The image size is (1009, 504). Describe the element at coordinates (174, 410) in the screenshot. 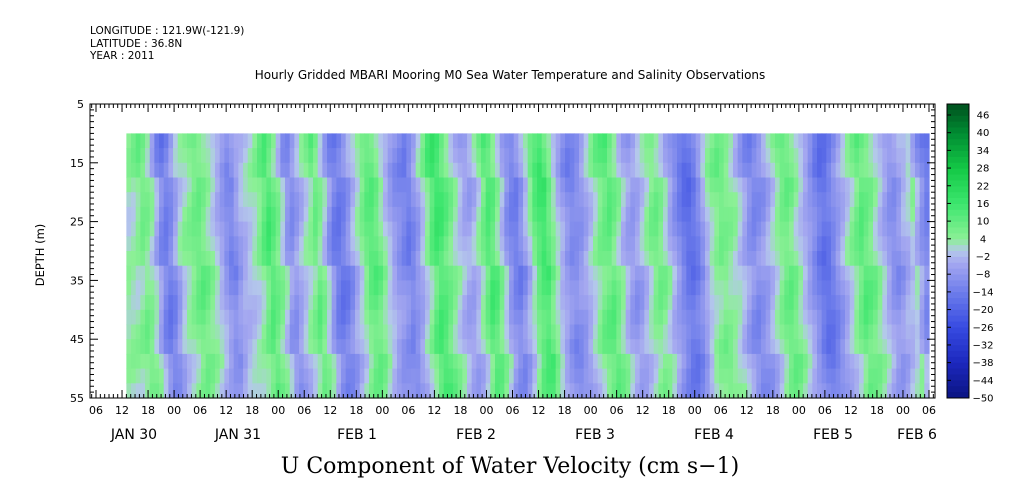

I see `x-hour-tick-label: 00` at that location.